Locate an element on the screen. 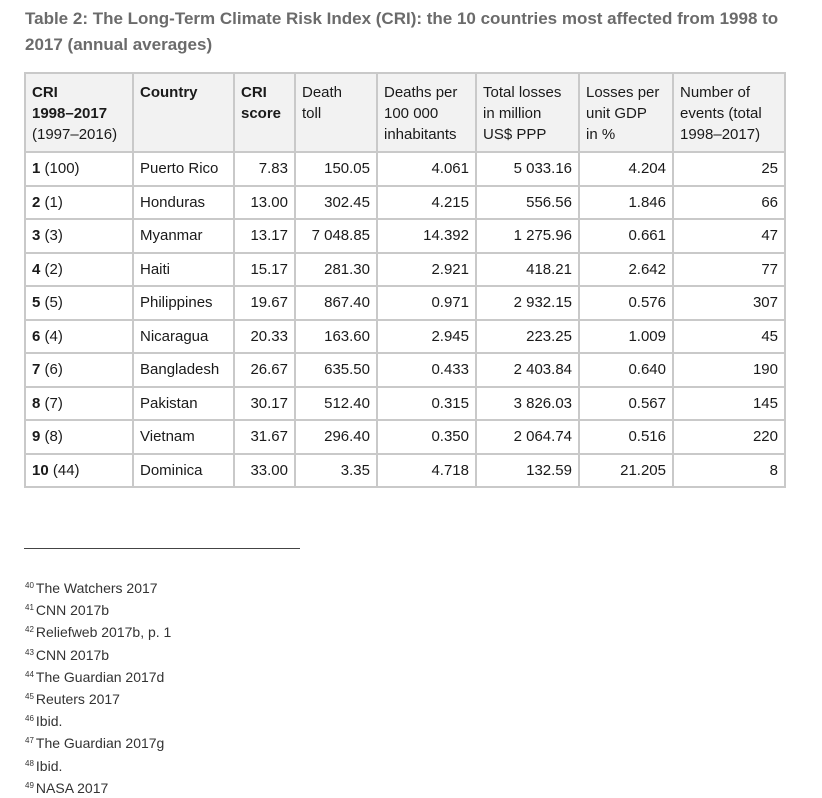 Image resolution: width=822 pixels, height=798 pixels. column-header-line: Number of is located at coordinates (715, 92).